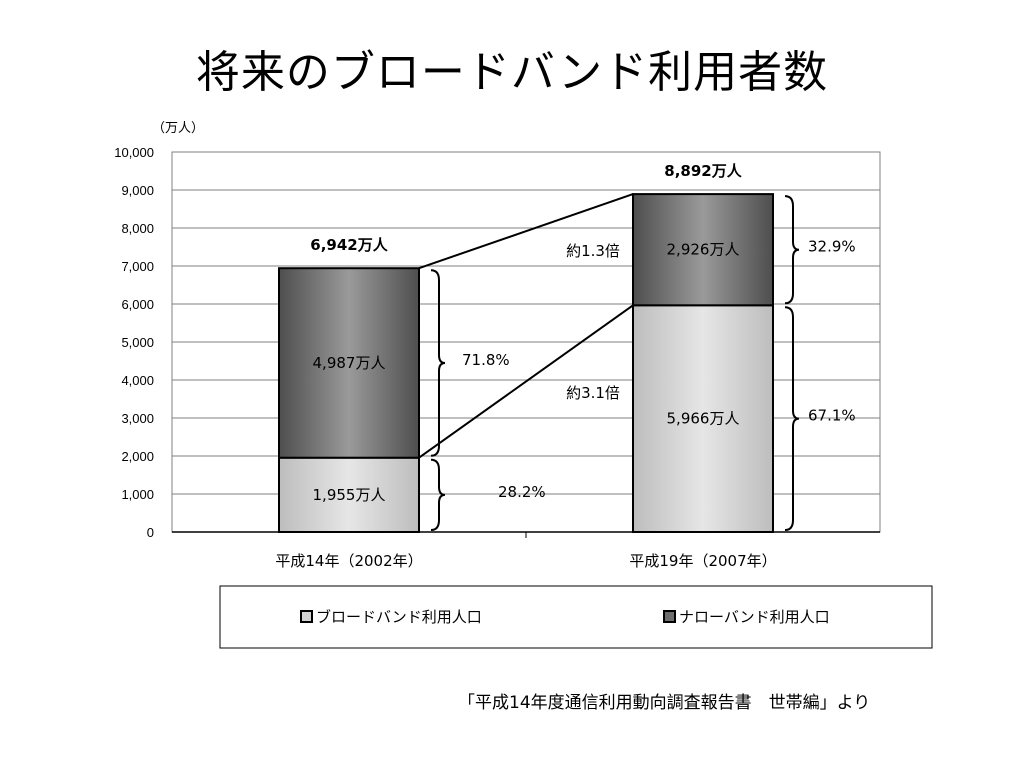 This screenshot has width=1024, height=768. What do you see at coordinates (137, 380) in the screenshot?
I see `y-tick-label: 4,000` at bounding box center [137, 380].